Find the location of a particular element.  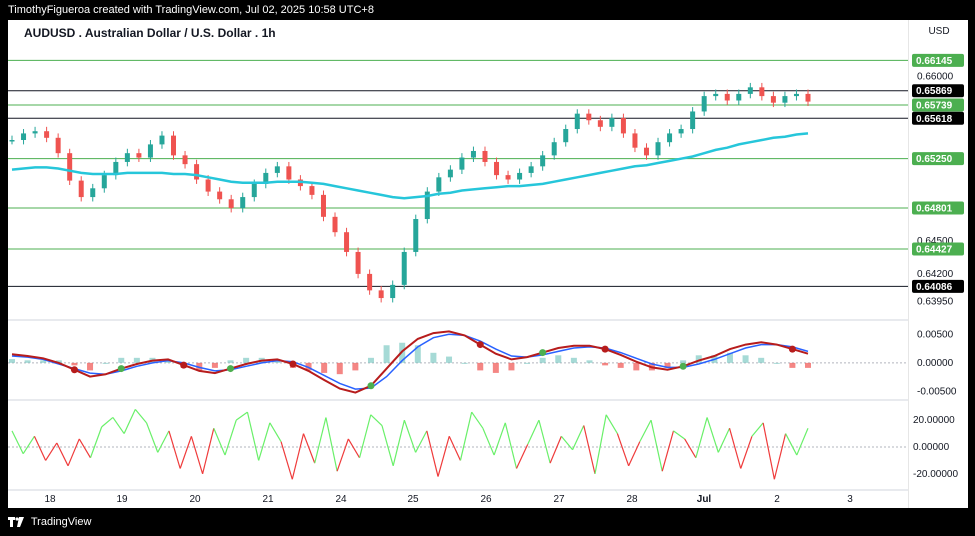

price-badge-label-1: 0.65869 is located at coordinates (934, 91).